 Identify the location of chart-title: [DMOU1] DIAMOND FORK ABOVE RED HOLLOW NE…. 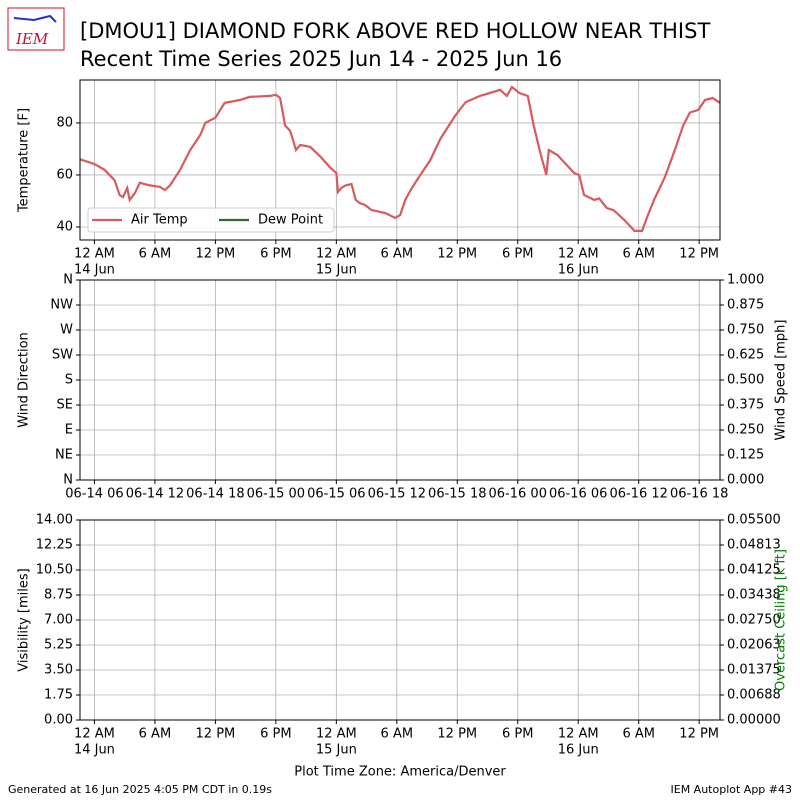
(395, 31).